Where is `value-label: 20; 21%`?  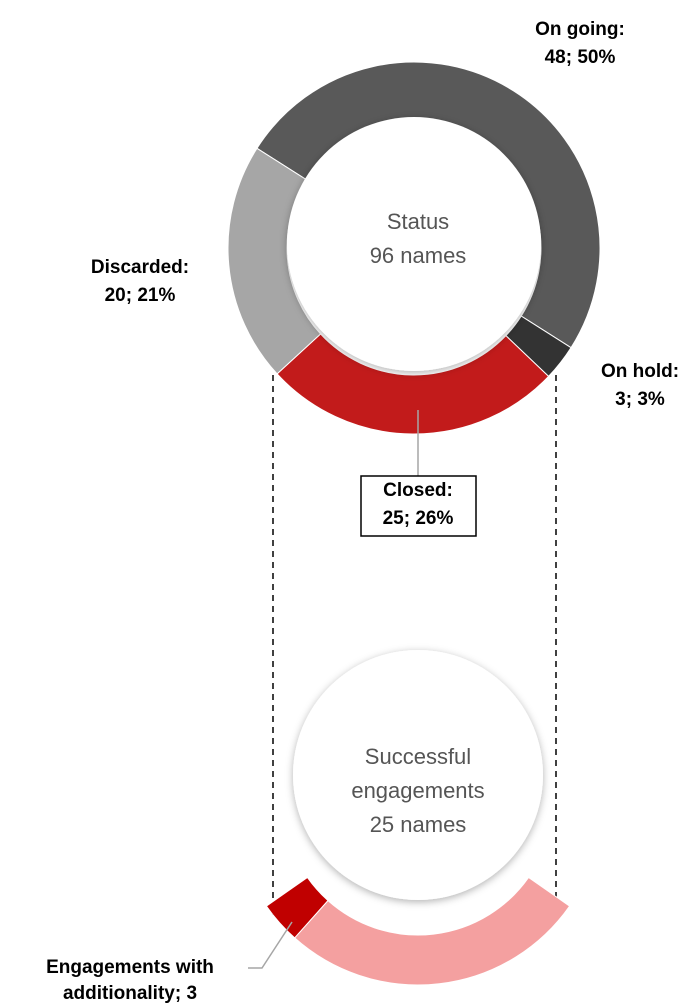 value-label: 20; 21% is located at coordinates (140, 295).